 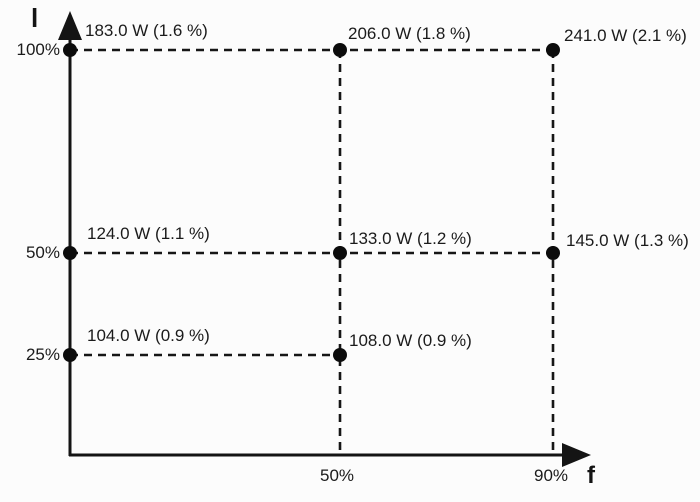 I want to click on x-tick-label-90pct: 90%, so click(x=551, y=475).